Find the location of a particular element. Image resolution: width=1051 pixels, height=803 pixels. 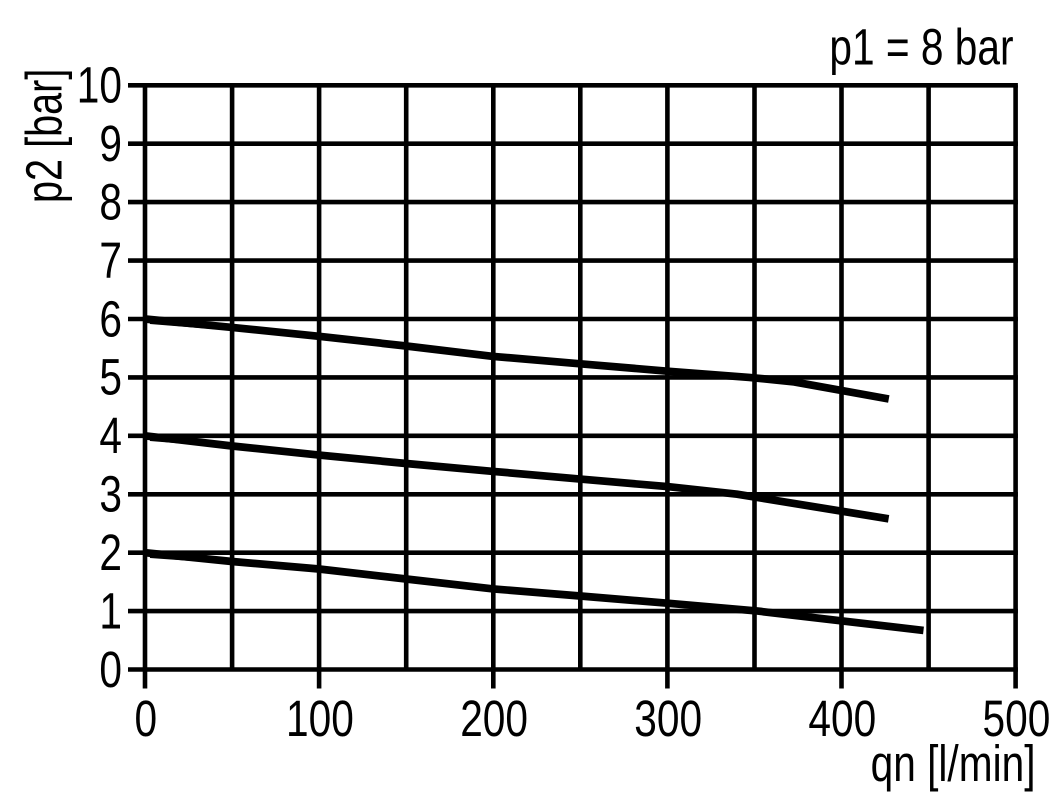

svg-text: 9 is located at coordinates (110, 143).